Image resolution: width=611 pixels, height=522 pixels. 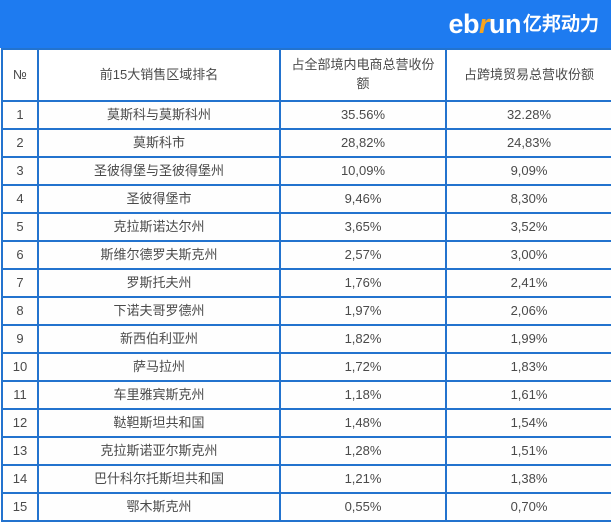 I want to click on crossborder-share-cell: 1,38%, so click(x=528, y=479).